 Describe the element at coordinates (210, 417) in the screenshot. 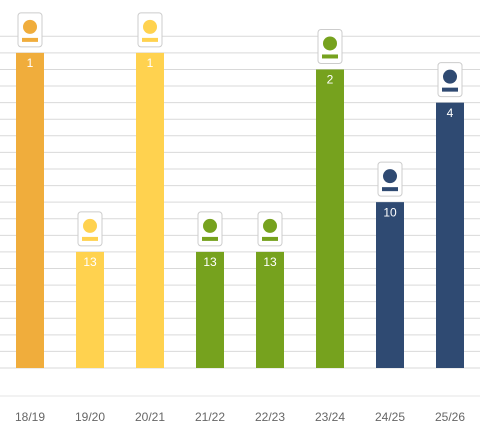

I see `x-tick-label: 21/22` at that location.